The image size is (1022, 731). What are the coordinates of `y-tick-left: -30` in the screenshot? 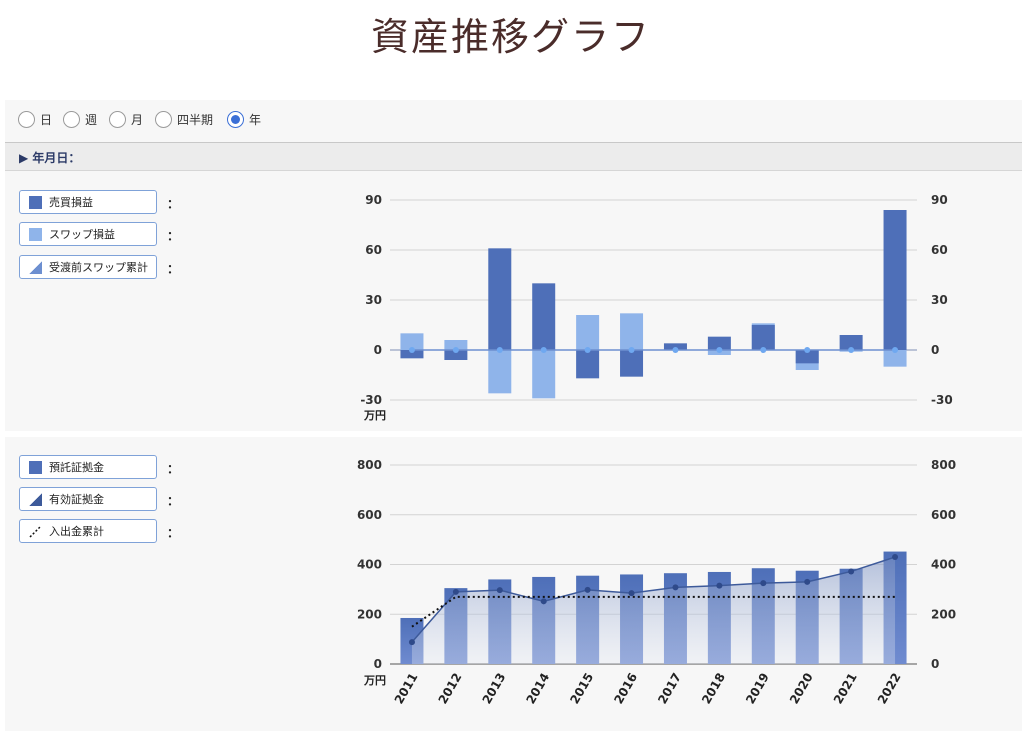 It's located at (371, 400).